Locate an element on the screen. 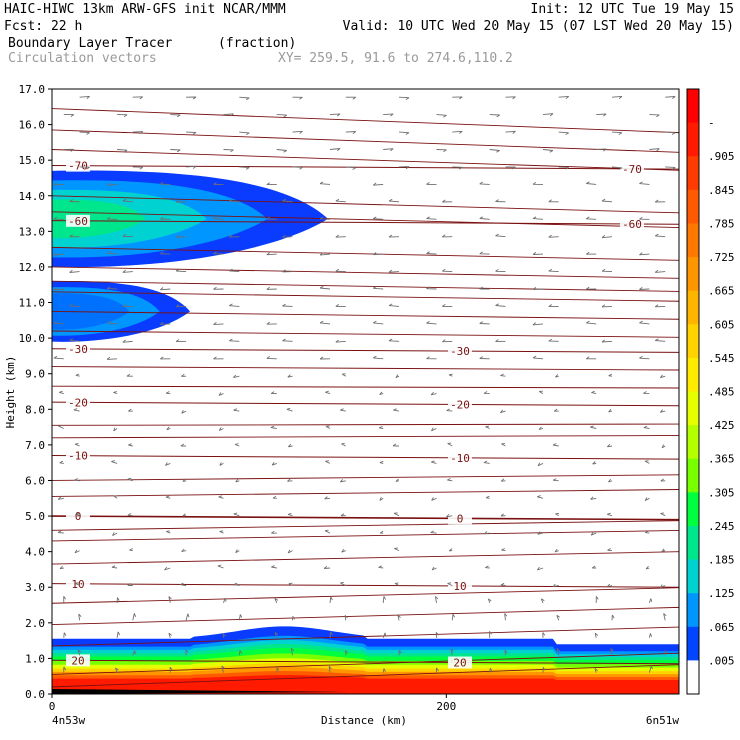  y-tick-label: 0.0 is located at coordinates (35, 694).